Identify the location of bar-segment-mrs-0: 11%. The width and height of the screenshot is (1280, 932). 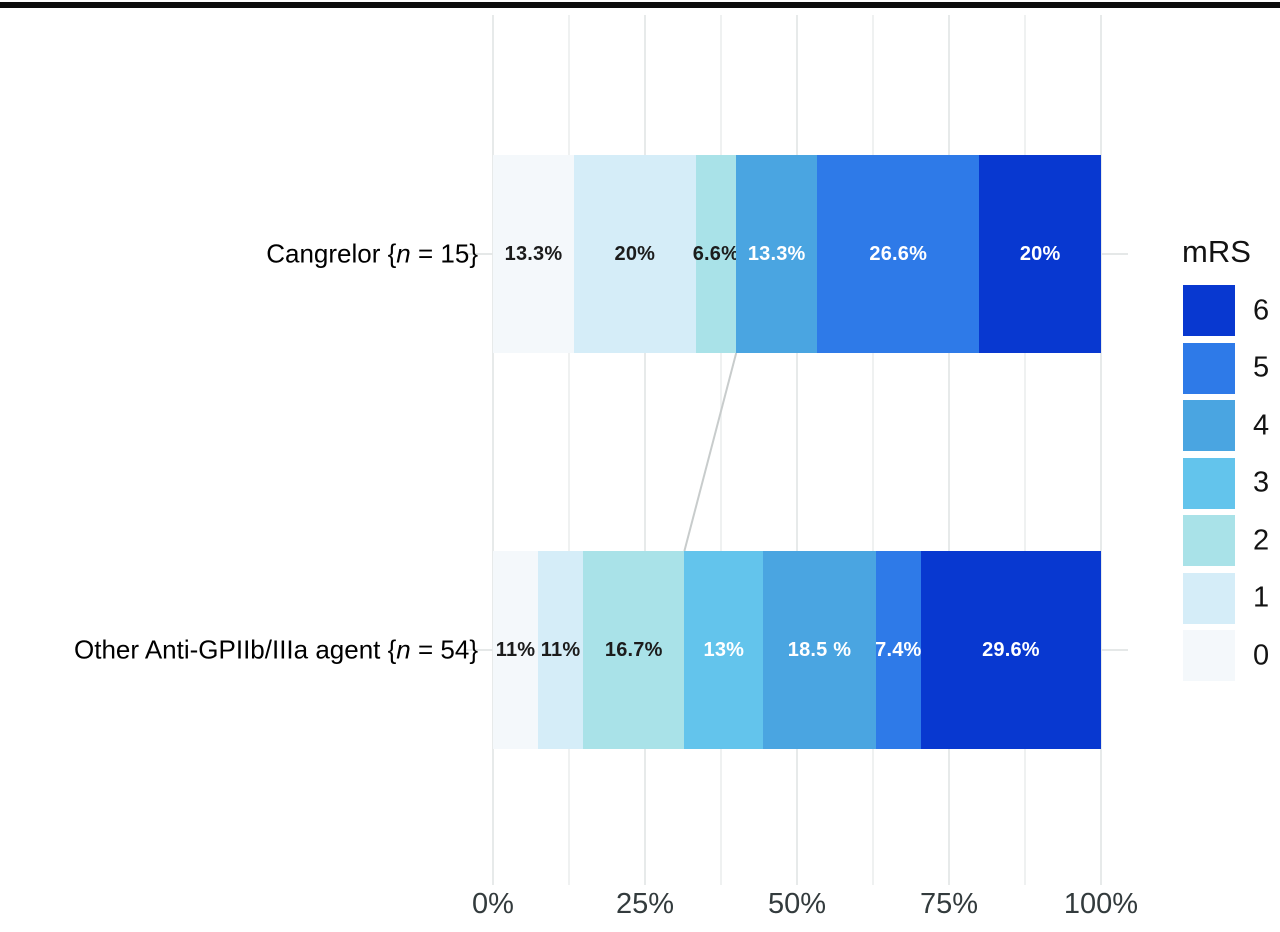
(516, 650).